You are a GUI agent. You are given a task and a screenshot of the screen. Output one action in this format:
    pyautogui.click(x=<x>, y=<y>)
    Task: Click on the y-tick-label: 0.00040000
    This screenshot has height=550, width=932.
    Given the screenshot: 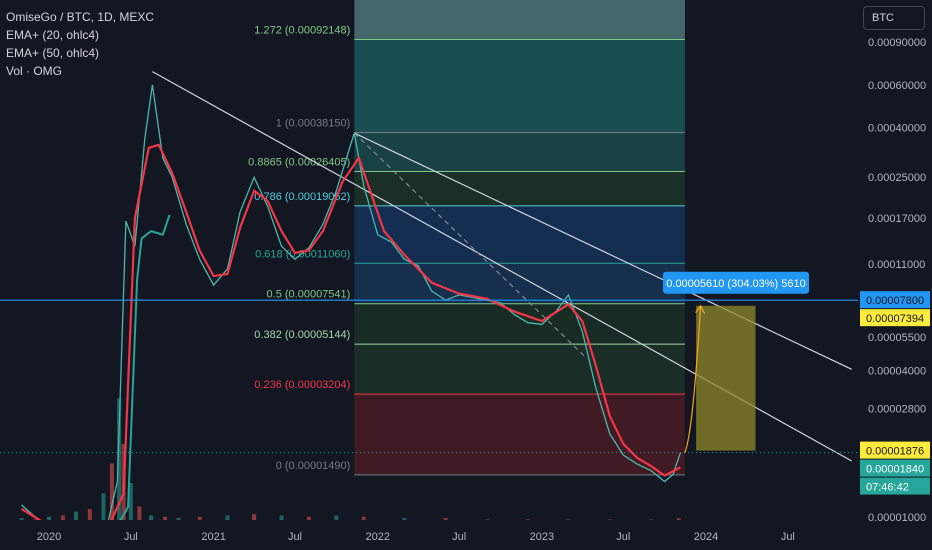 What is the action you would take?
    pyautogui.click(x=897, y=129)
    